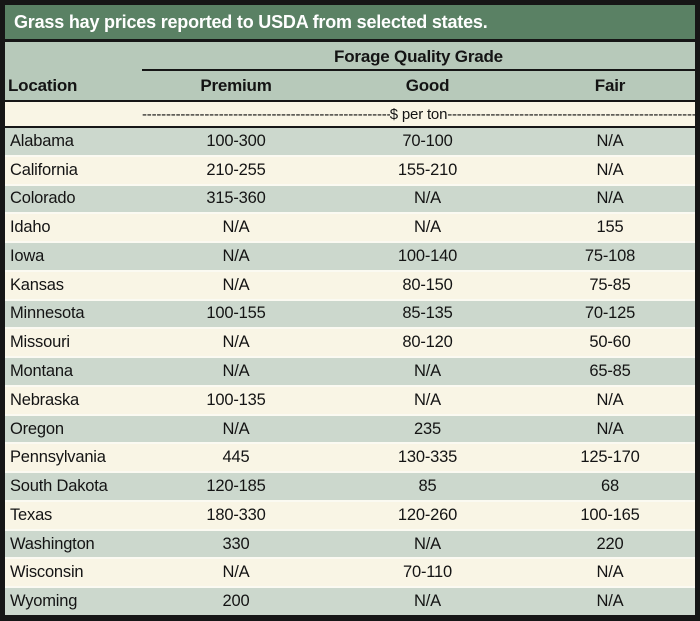 The height and width of the screenshot is (621, 700). Describe the element at coordinates (610, 85) in the screenshot. I see `column-header-fair: Fair` at that location.